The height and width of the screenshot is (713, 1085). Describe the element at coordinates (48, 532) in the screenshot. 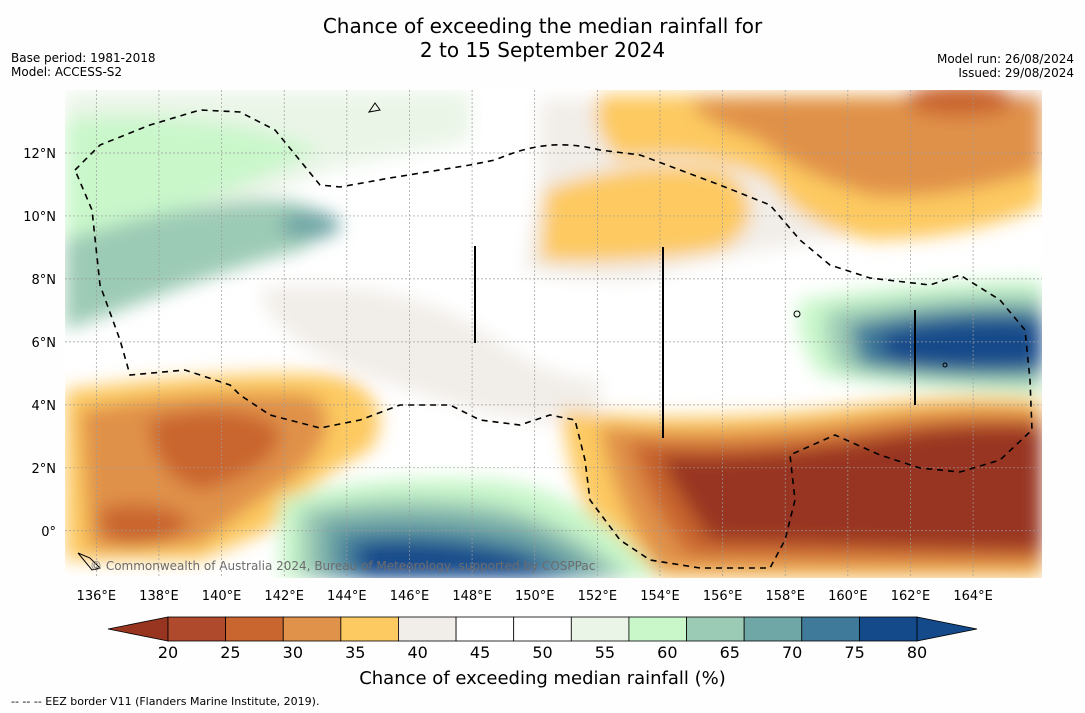

I see `lat-label-6: 0°` at that location.